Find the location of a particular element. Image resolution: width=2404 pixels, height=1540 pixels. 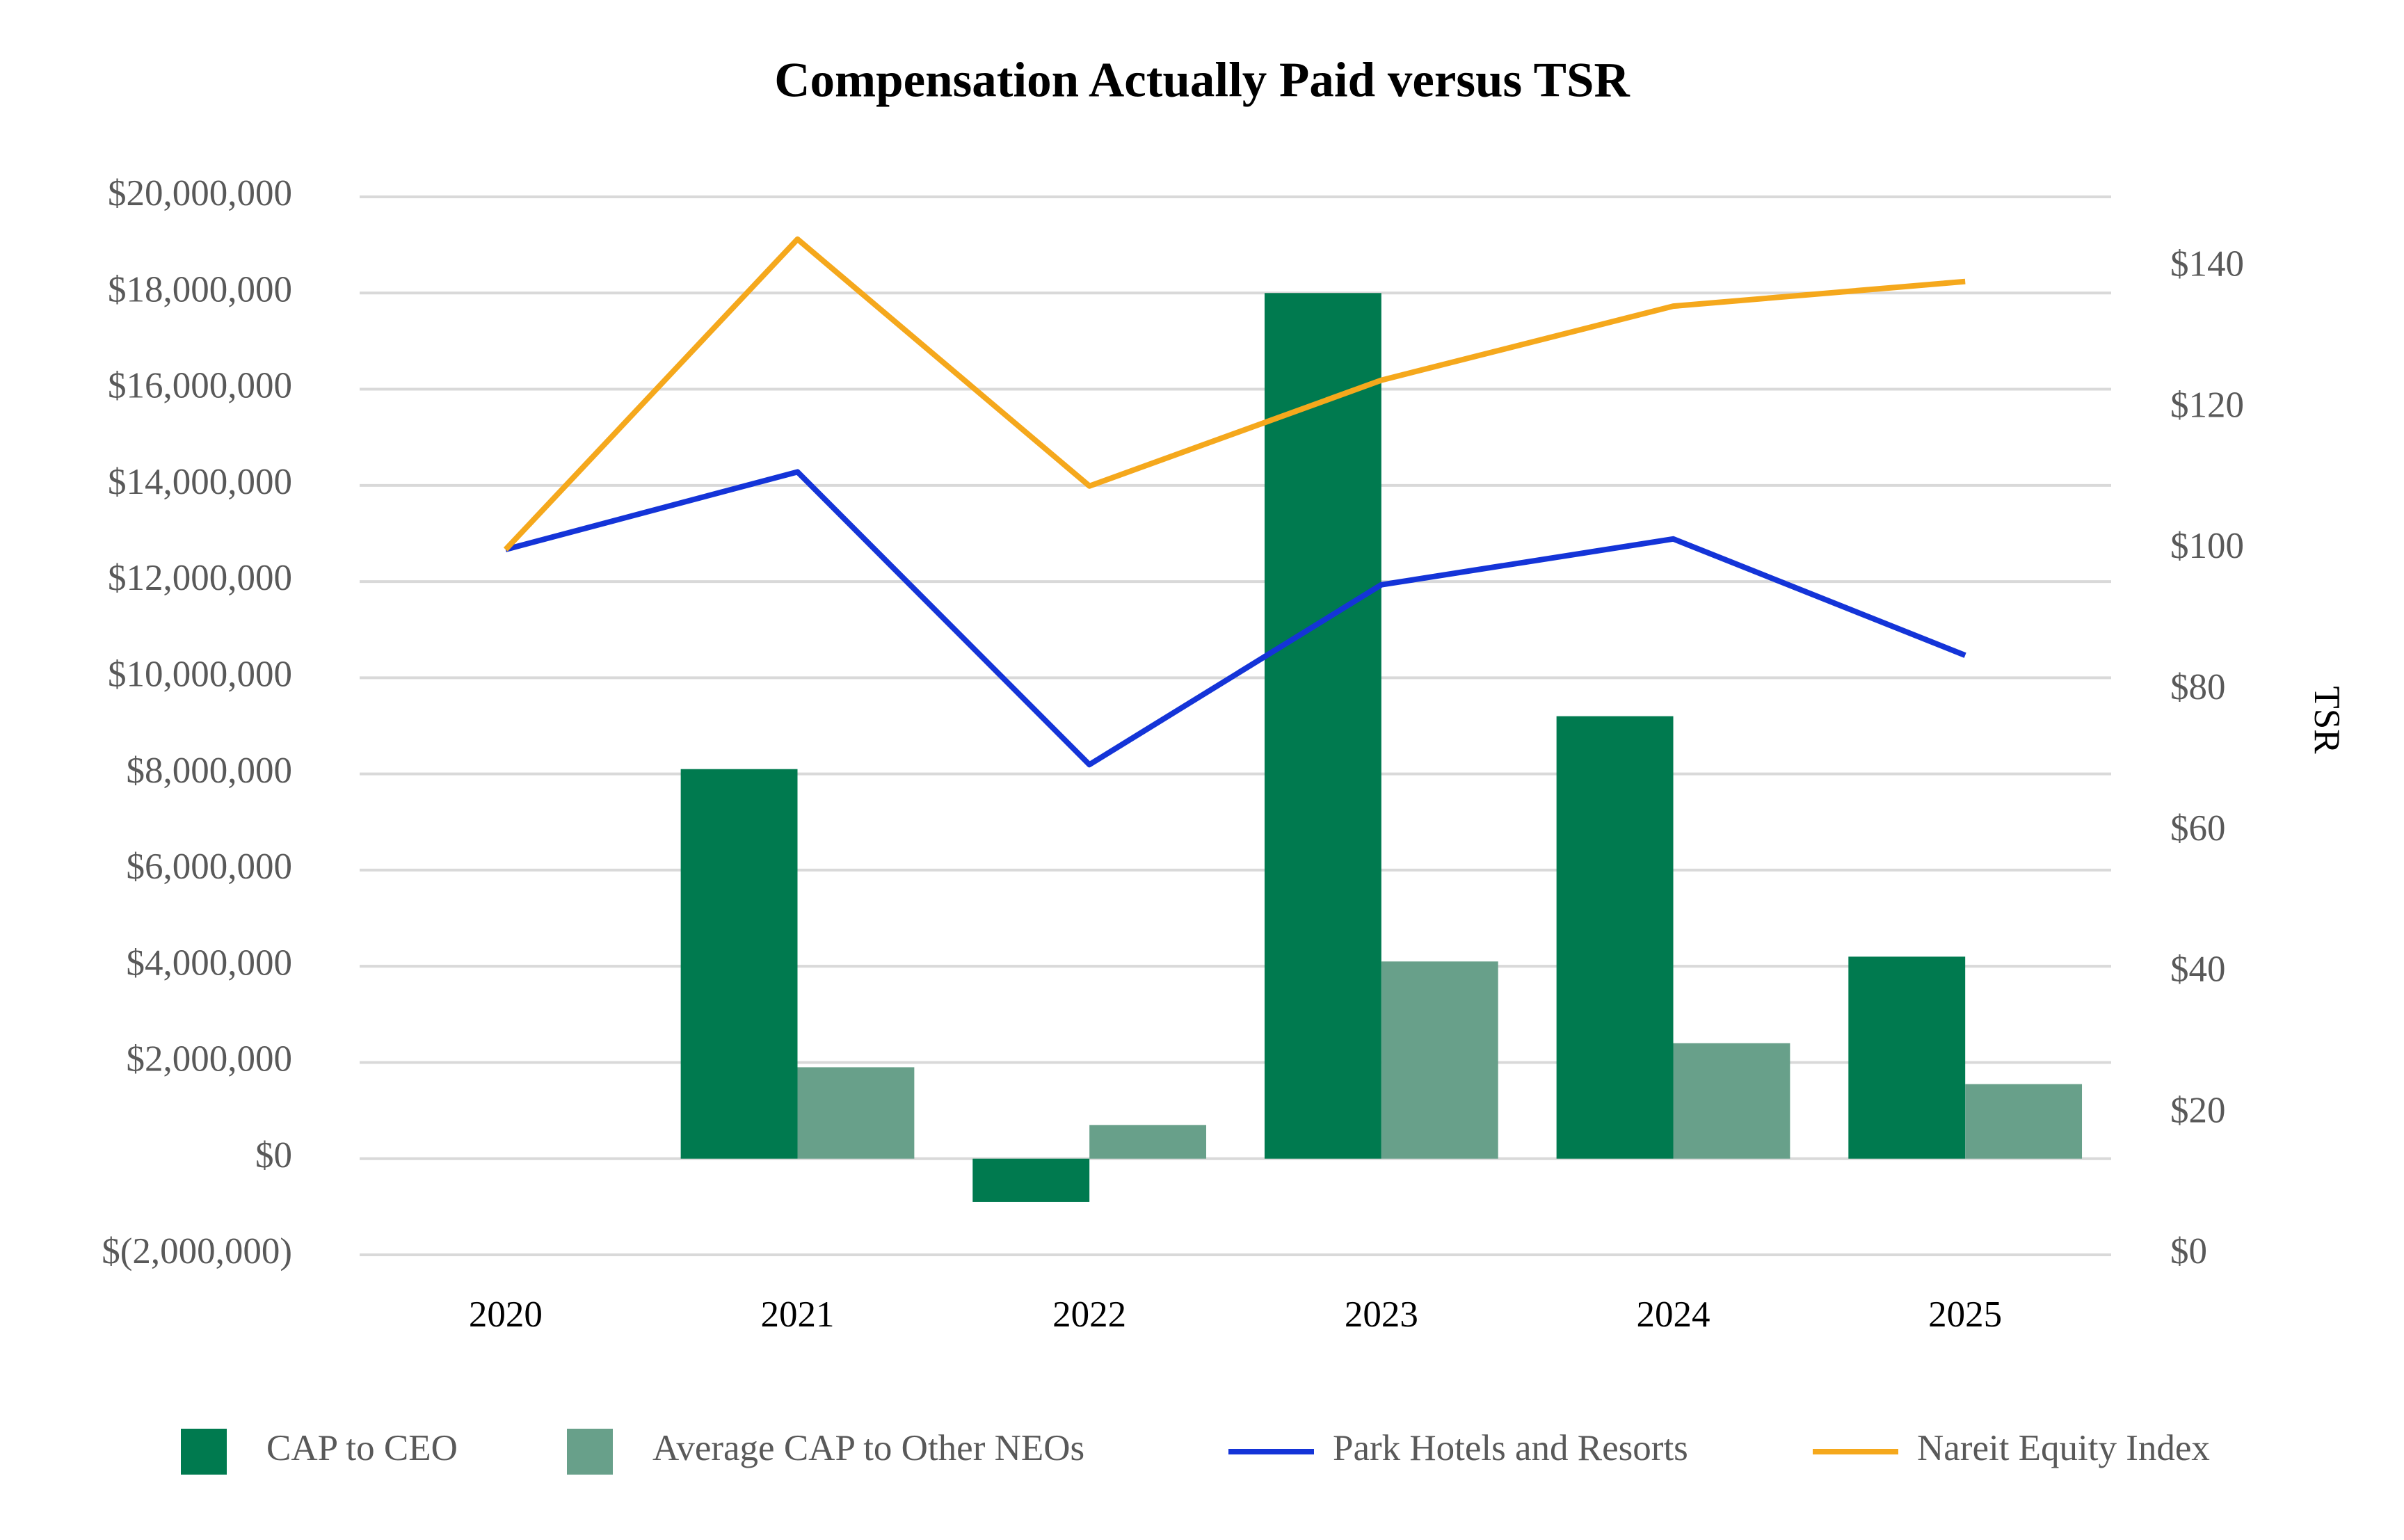

y-tick-label: $2,000,000 is located at coordinates (210, 1059).